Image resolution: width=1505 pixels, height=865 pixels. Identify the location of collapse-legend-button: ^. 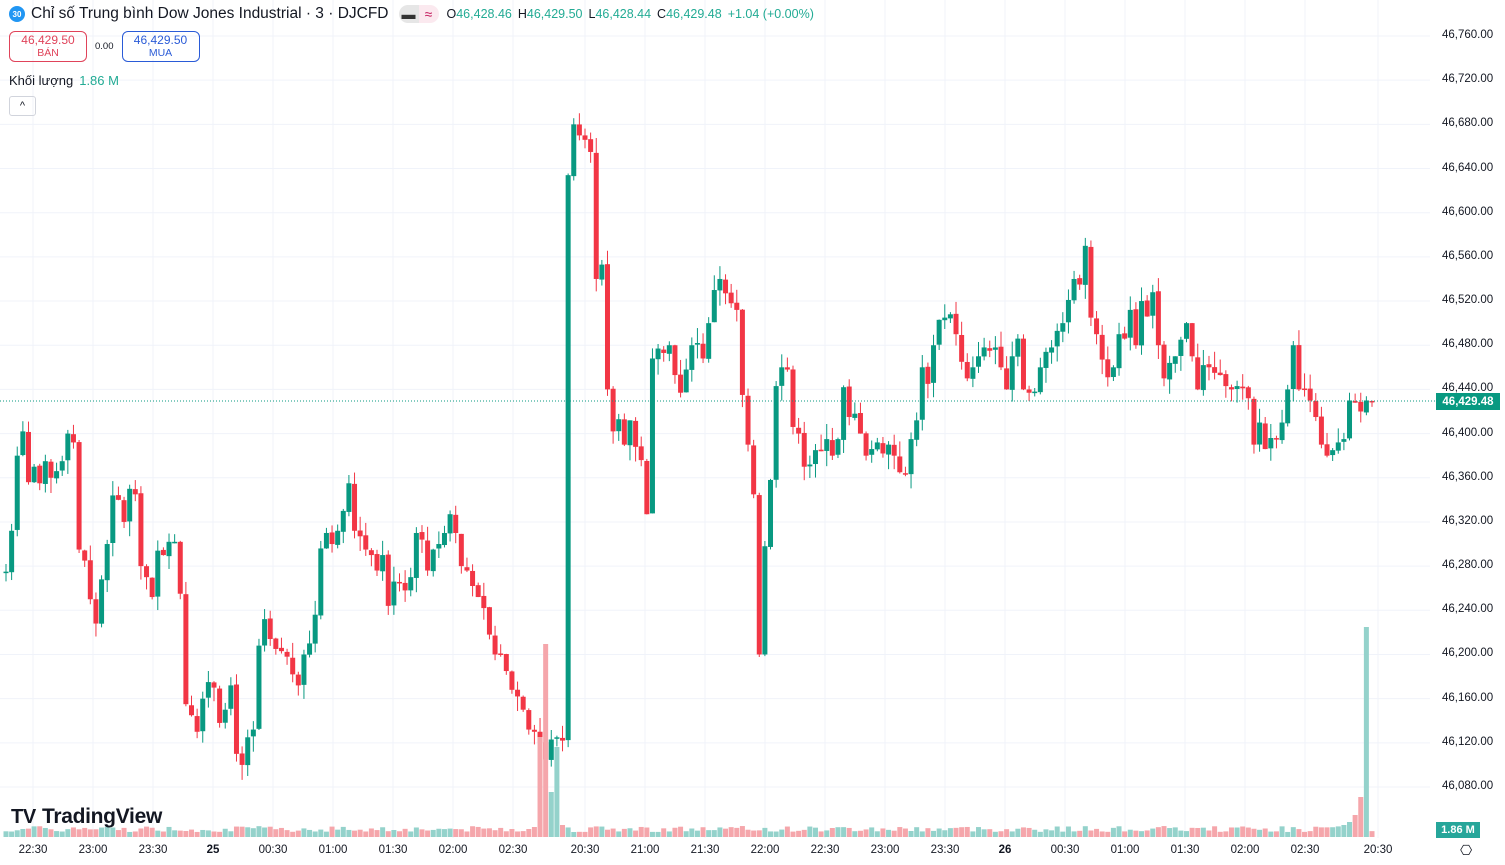
(22, 106).